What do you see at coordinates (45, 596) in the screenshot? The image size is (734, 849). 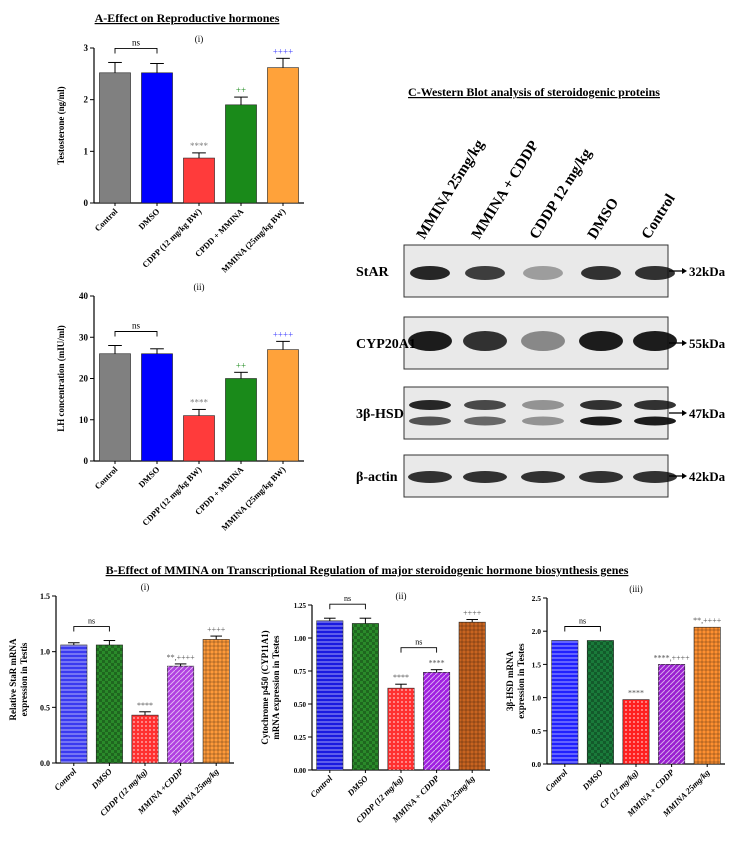 I see `y-tick-label: 1.5` at bounding box center [45, 596].